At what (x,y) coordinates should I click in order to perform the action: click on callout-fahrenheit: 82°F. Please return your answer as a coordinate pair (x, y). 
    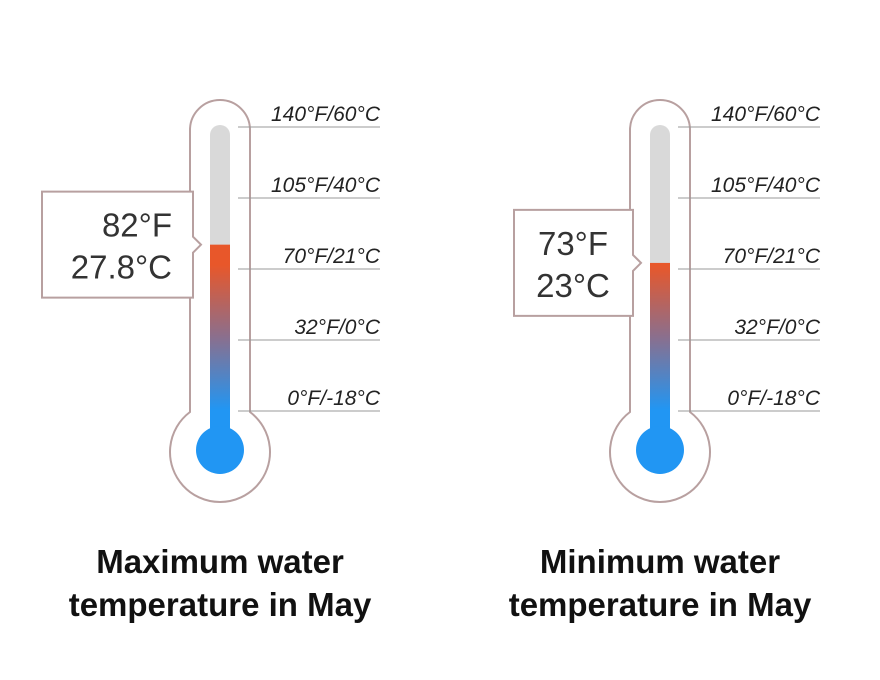
    Looking at the image, I should click on (137, 225).